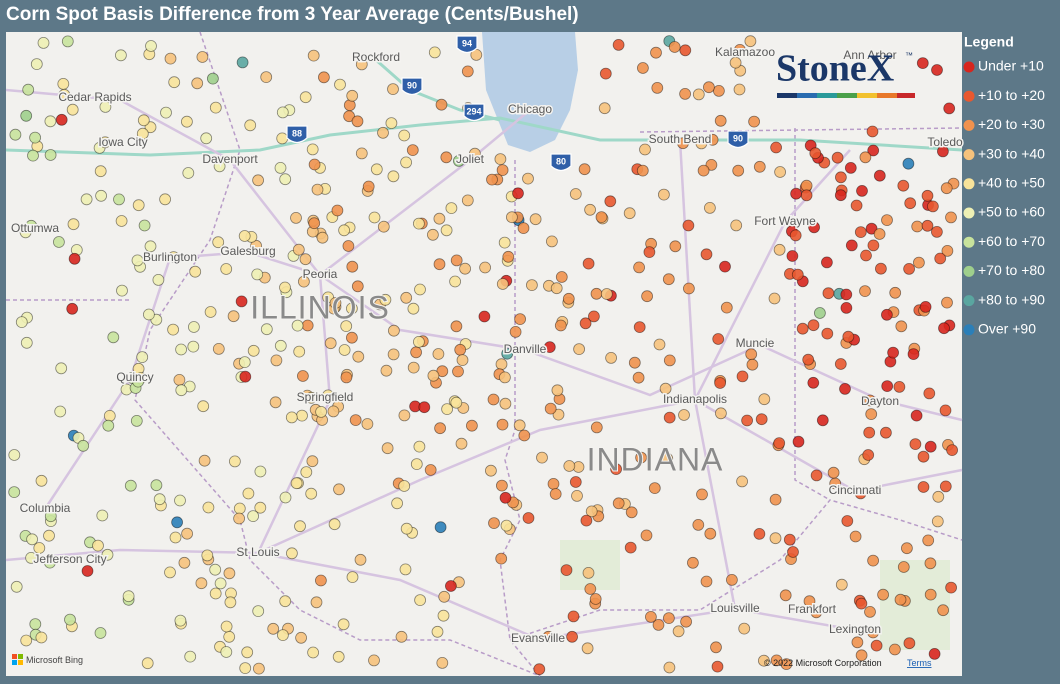  Describe the element at coordinates (880, 401) in the screenshot. I see `place-label: Dayton` at that location.